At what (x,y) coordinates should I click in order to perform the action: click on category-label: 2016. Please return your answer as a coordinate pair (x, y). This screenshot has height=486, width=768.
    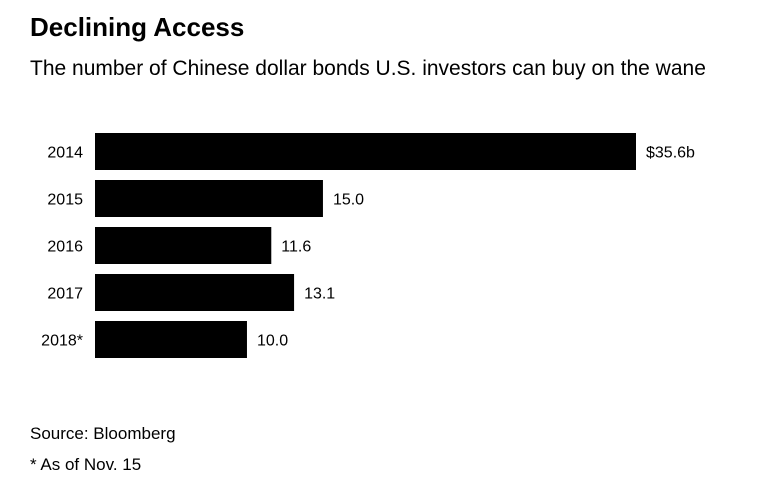
    Looking at the image, I should click on (65, 247).